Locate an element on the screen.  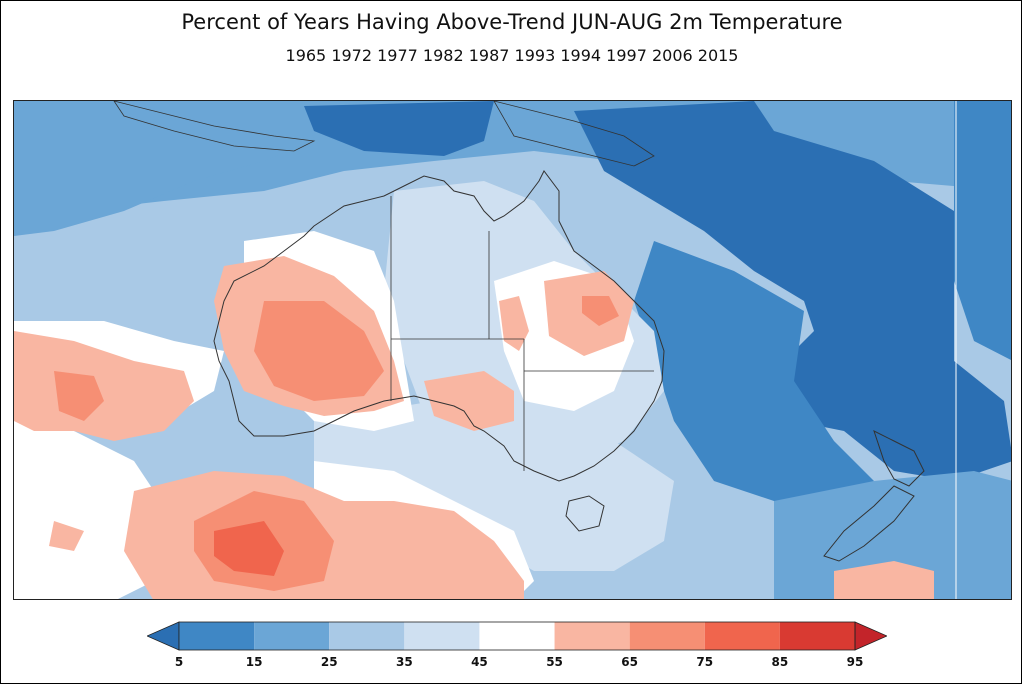
contour-band-55-65-south-australia is located at coordinates (469, 401).